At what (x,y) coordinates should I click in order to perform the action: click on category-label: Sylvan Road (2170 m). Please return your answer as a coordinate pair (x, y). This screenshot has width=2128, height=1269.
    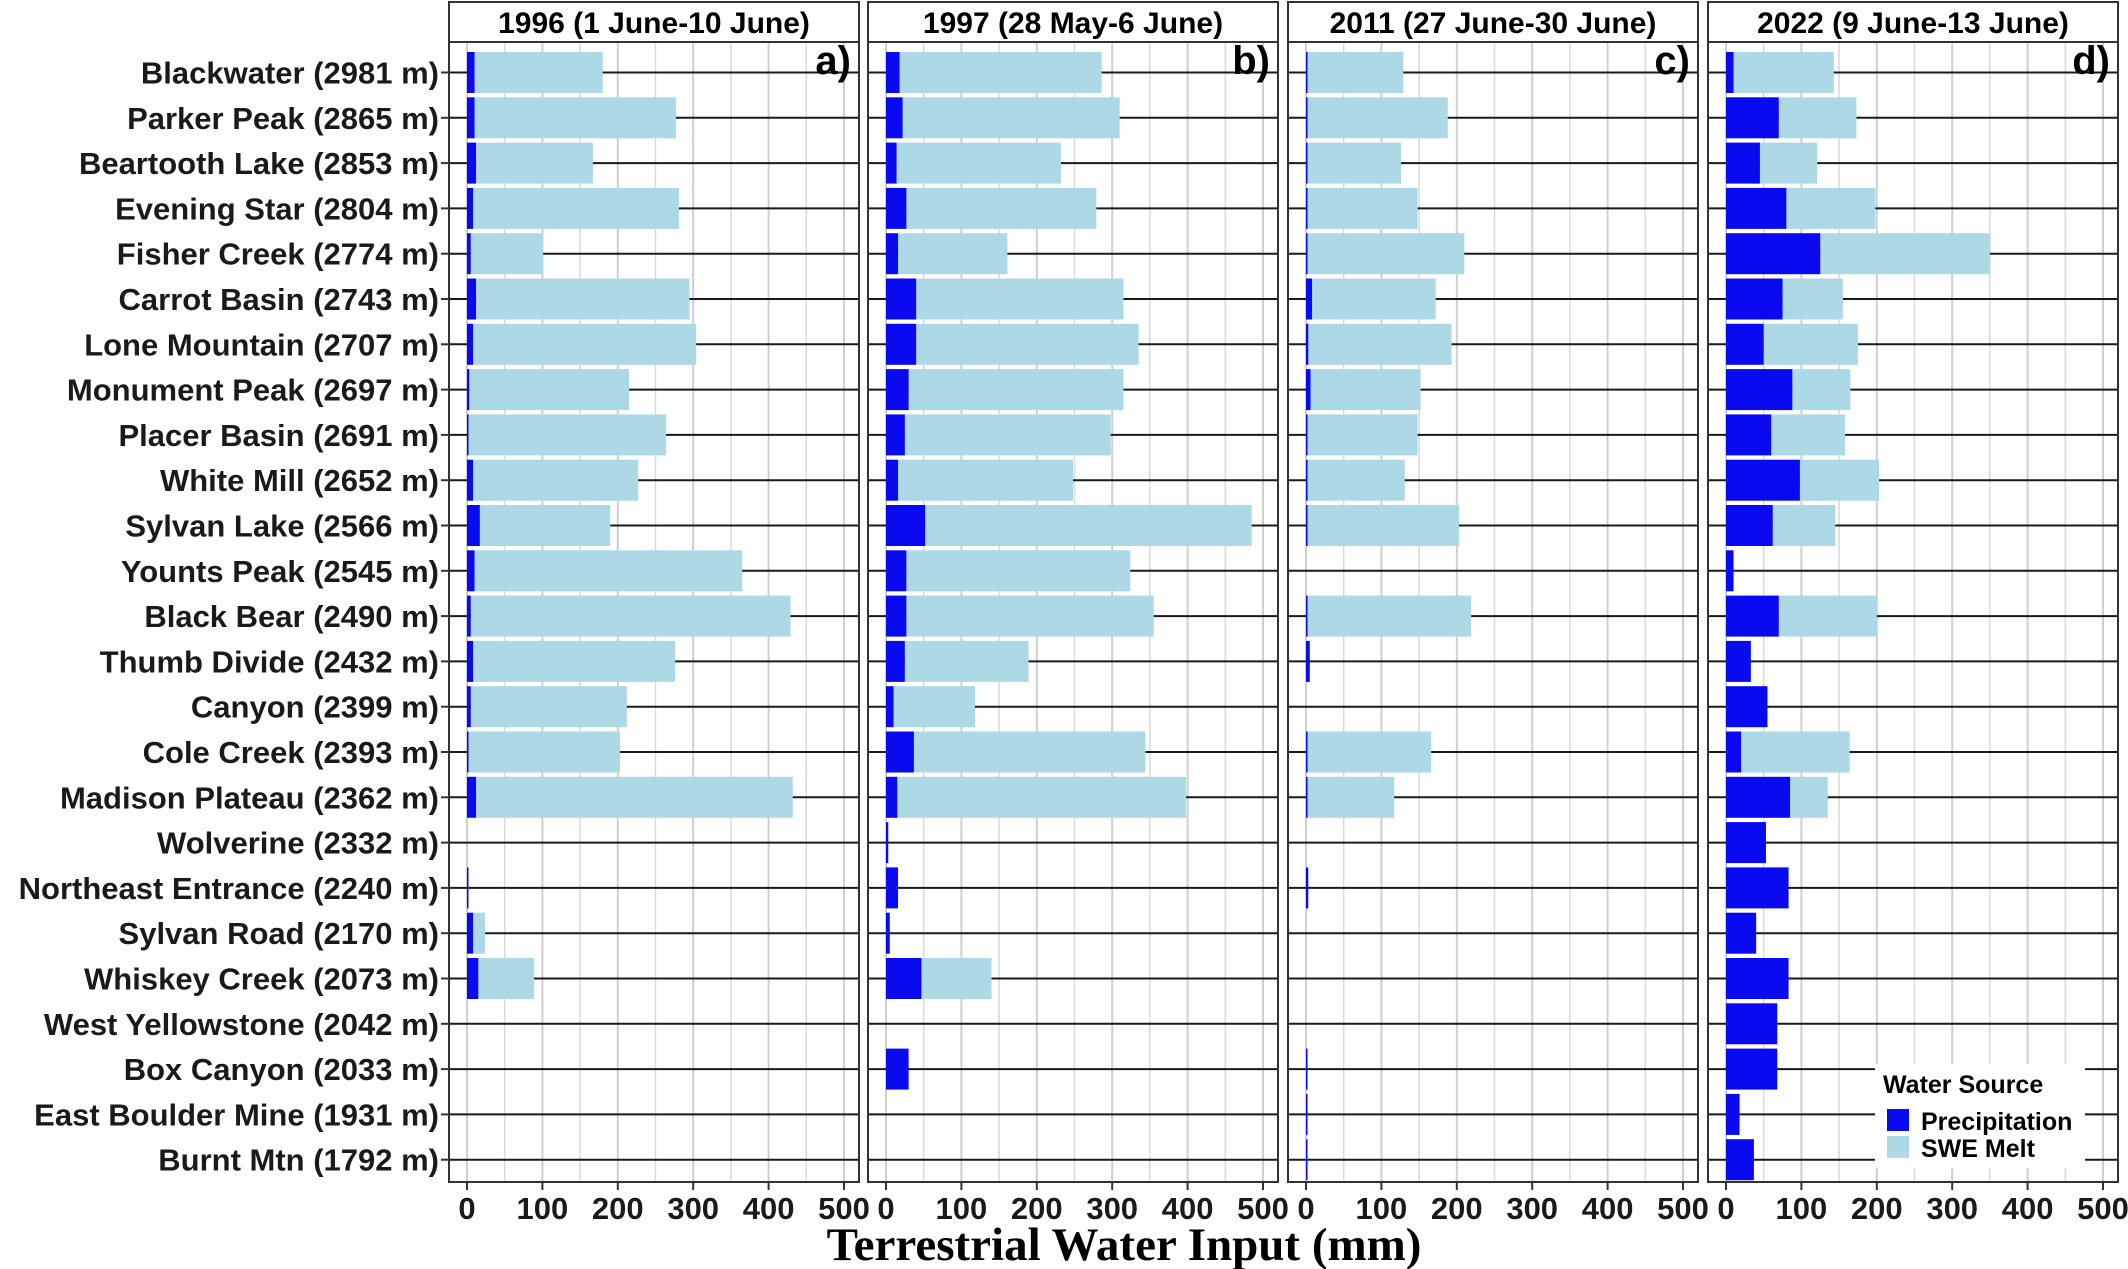
    Looking at the image, I should click on (279, 933).